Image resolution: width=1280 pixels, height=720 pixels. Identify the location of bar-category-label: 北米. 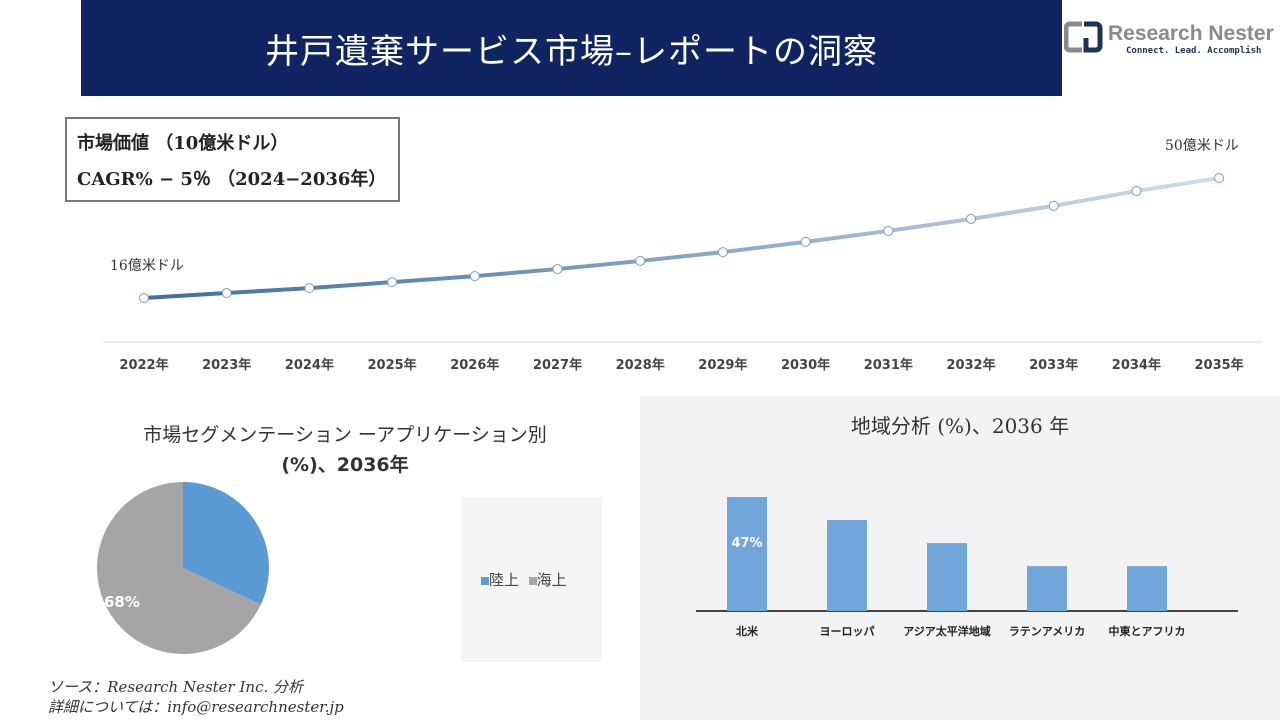
(747, 631).